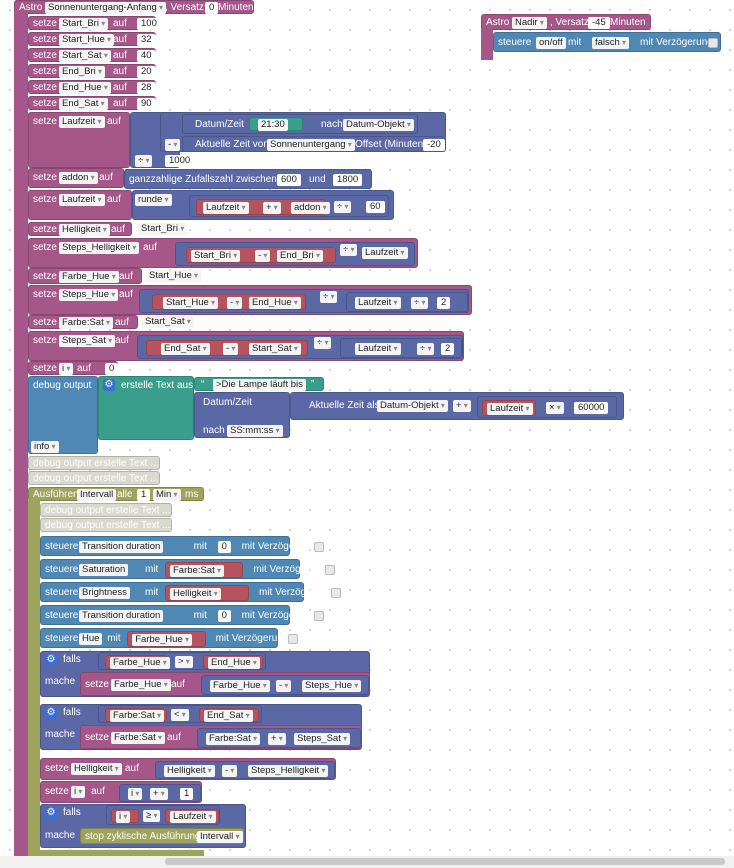  What do you see at coordinates (276, 124) in the screenshot?
I see `time-text-block: 21:30` at bounding box center [276, 124].